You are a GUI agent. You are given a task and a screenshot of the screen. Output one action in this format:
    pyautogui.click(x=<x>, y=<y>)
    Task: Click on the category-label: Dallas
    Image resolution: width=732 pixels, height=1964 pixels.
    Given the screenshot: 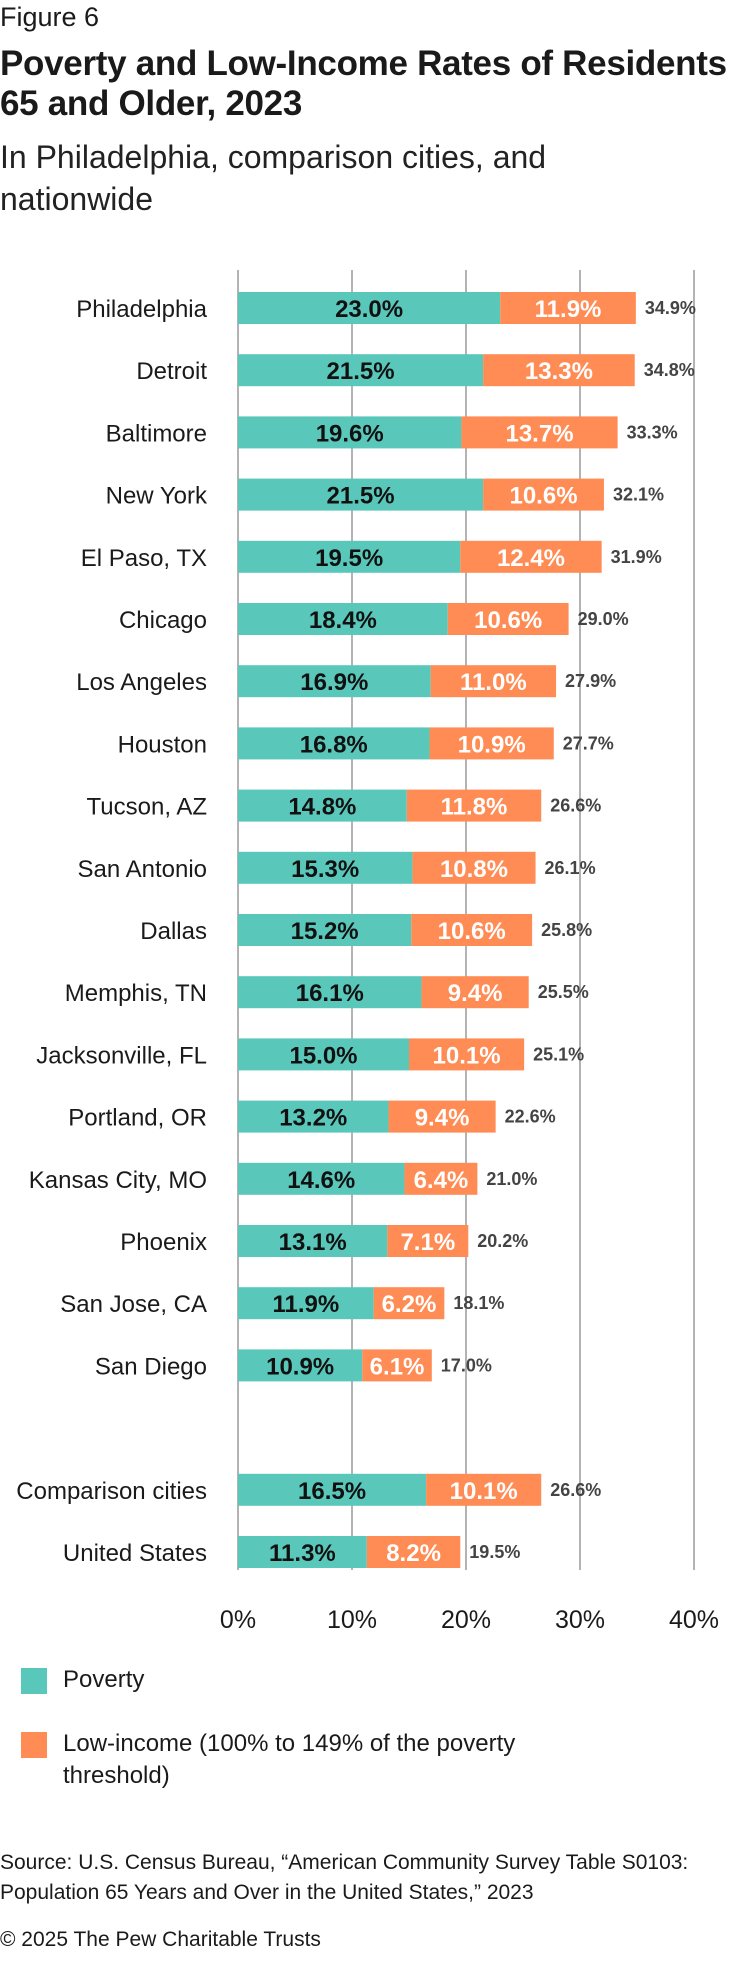 What is the action you would take?
    pyautogui.click(x=173, y=931)
    